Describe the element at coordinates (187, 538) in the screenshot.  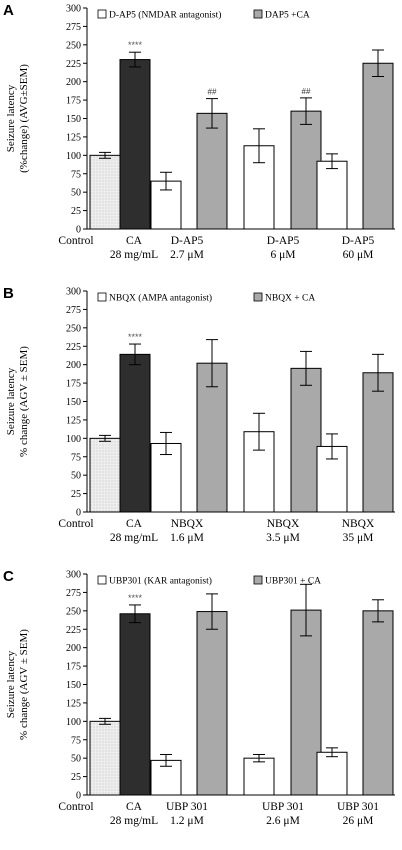
I see `x-tick-label: 1.6 μM` at that location.